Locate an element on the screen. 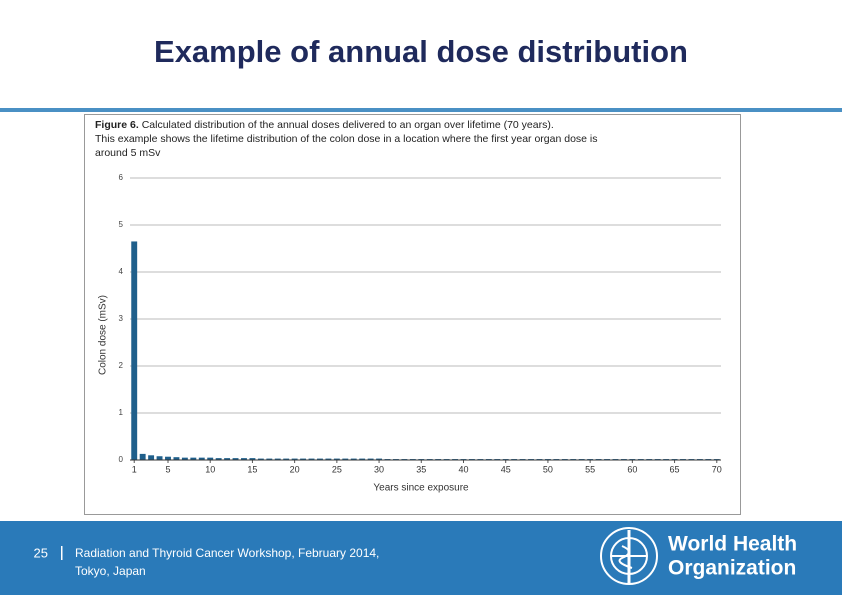  x-tick-label: 55 is located at coordinates (590, 469).